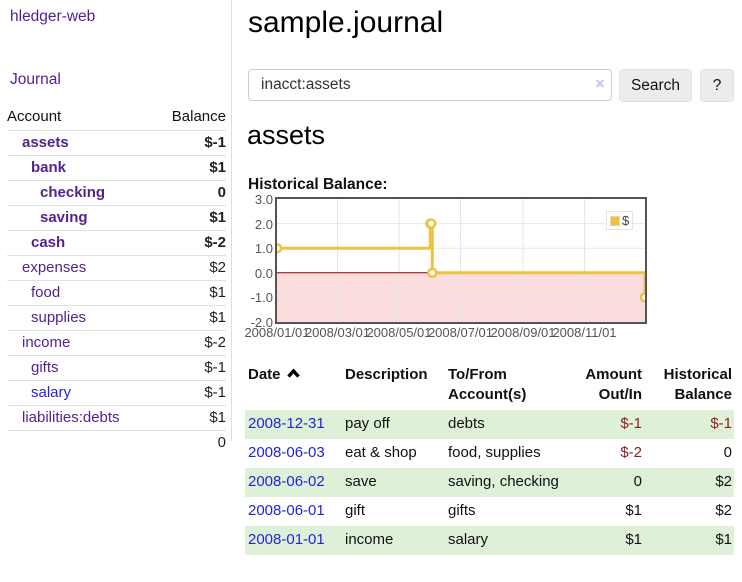 The image size is (742, 582). Describe the element at coordinates (81, 293) in the screenshot. I see `account-name-cell: food` at that location.